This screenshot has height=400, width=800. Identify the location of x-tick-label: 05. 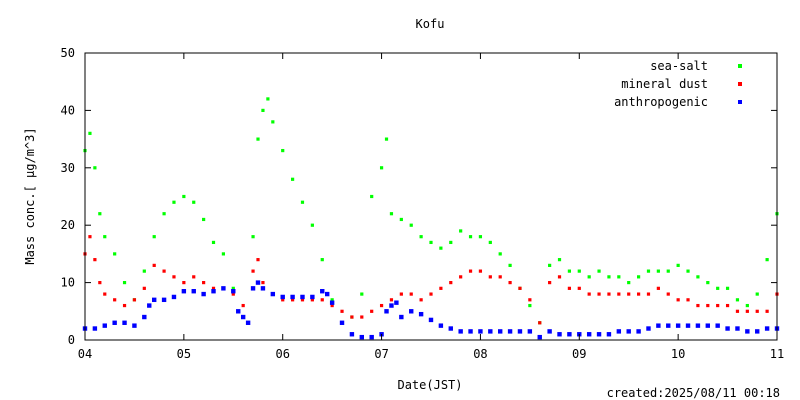
(184, 354).